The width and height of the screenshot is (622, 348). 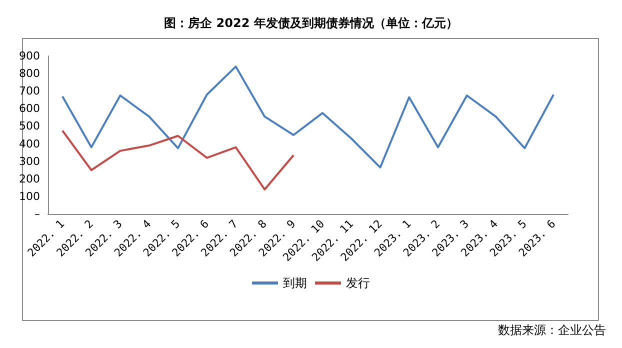 What do you see at coordinates (358, 283) in the screenshot?
I see `legend-label: 发行` at bounding box center [358, 283].